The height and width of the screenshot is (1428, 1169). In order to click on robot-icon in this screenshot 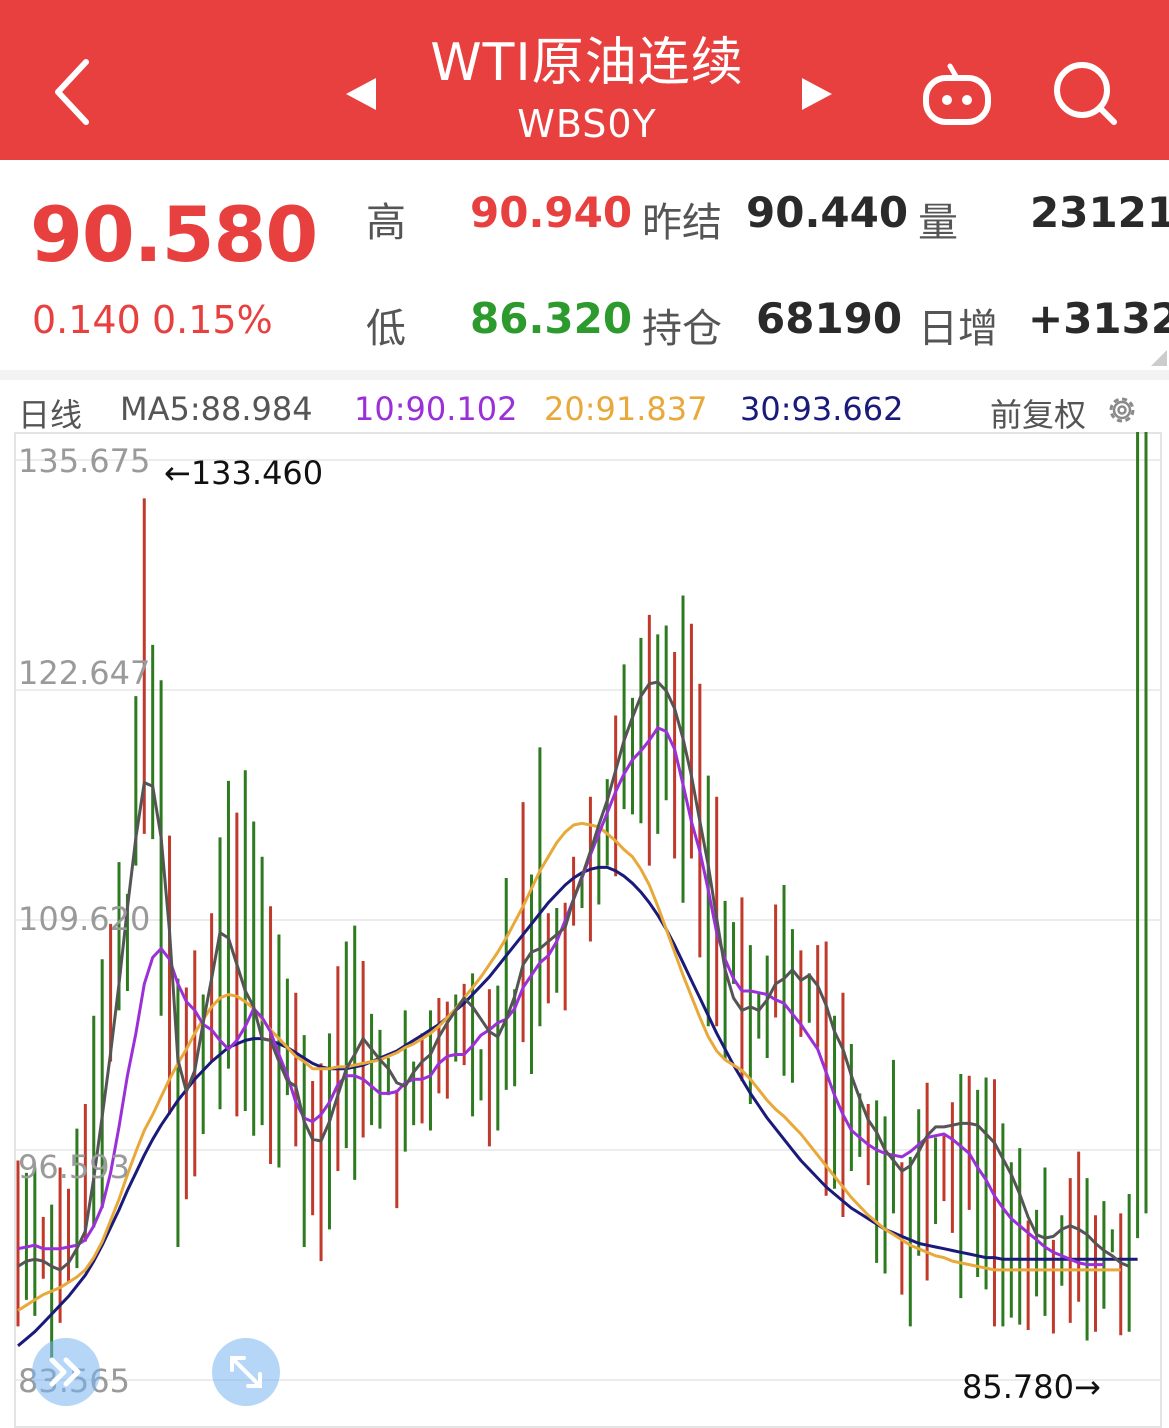, I will do `click(957, 95)`.